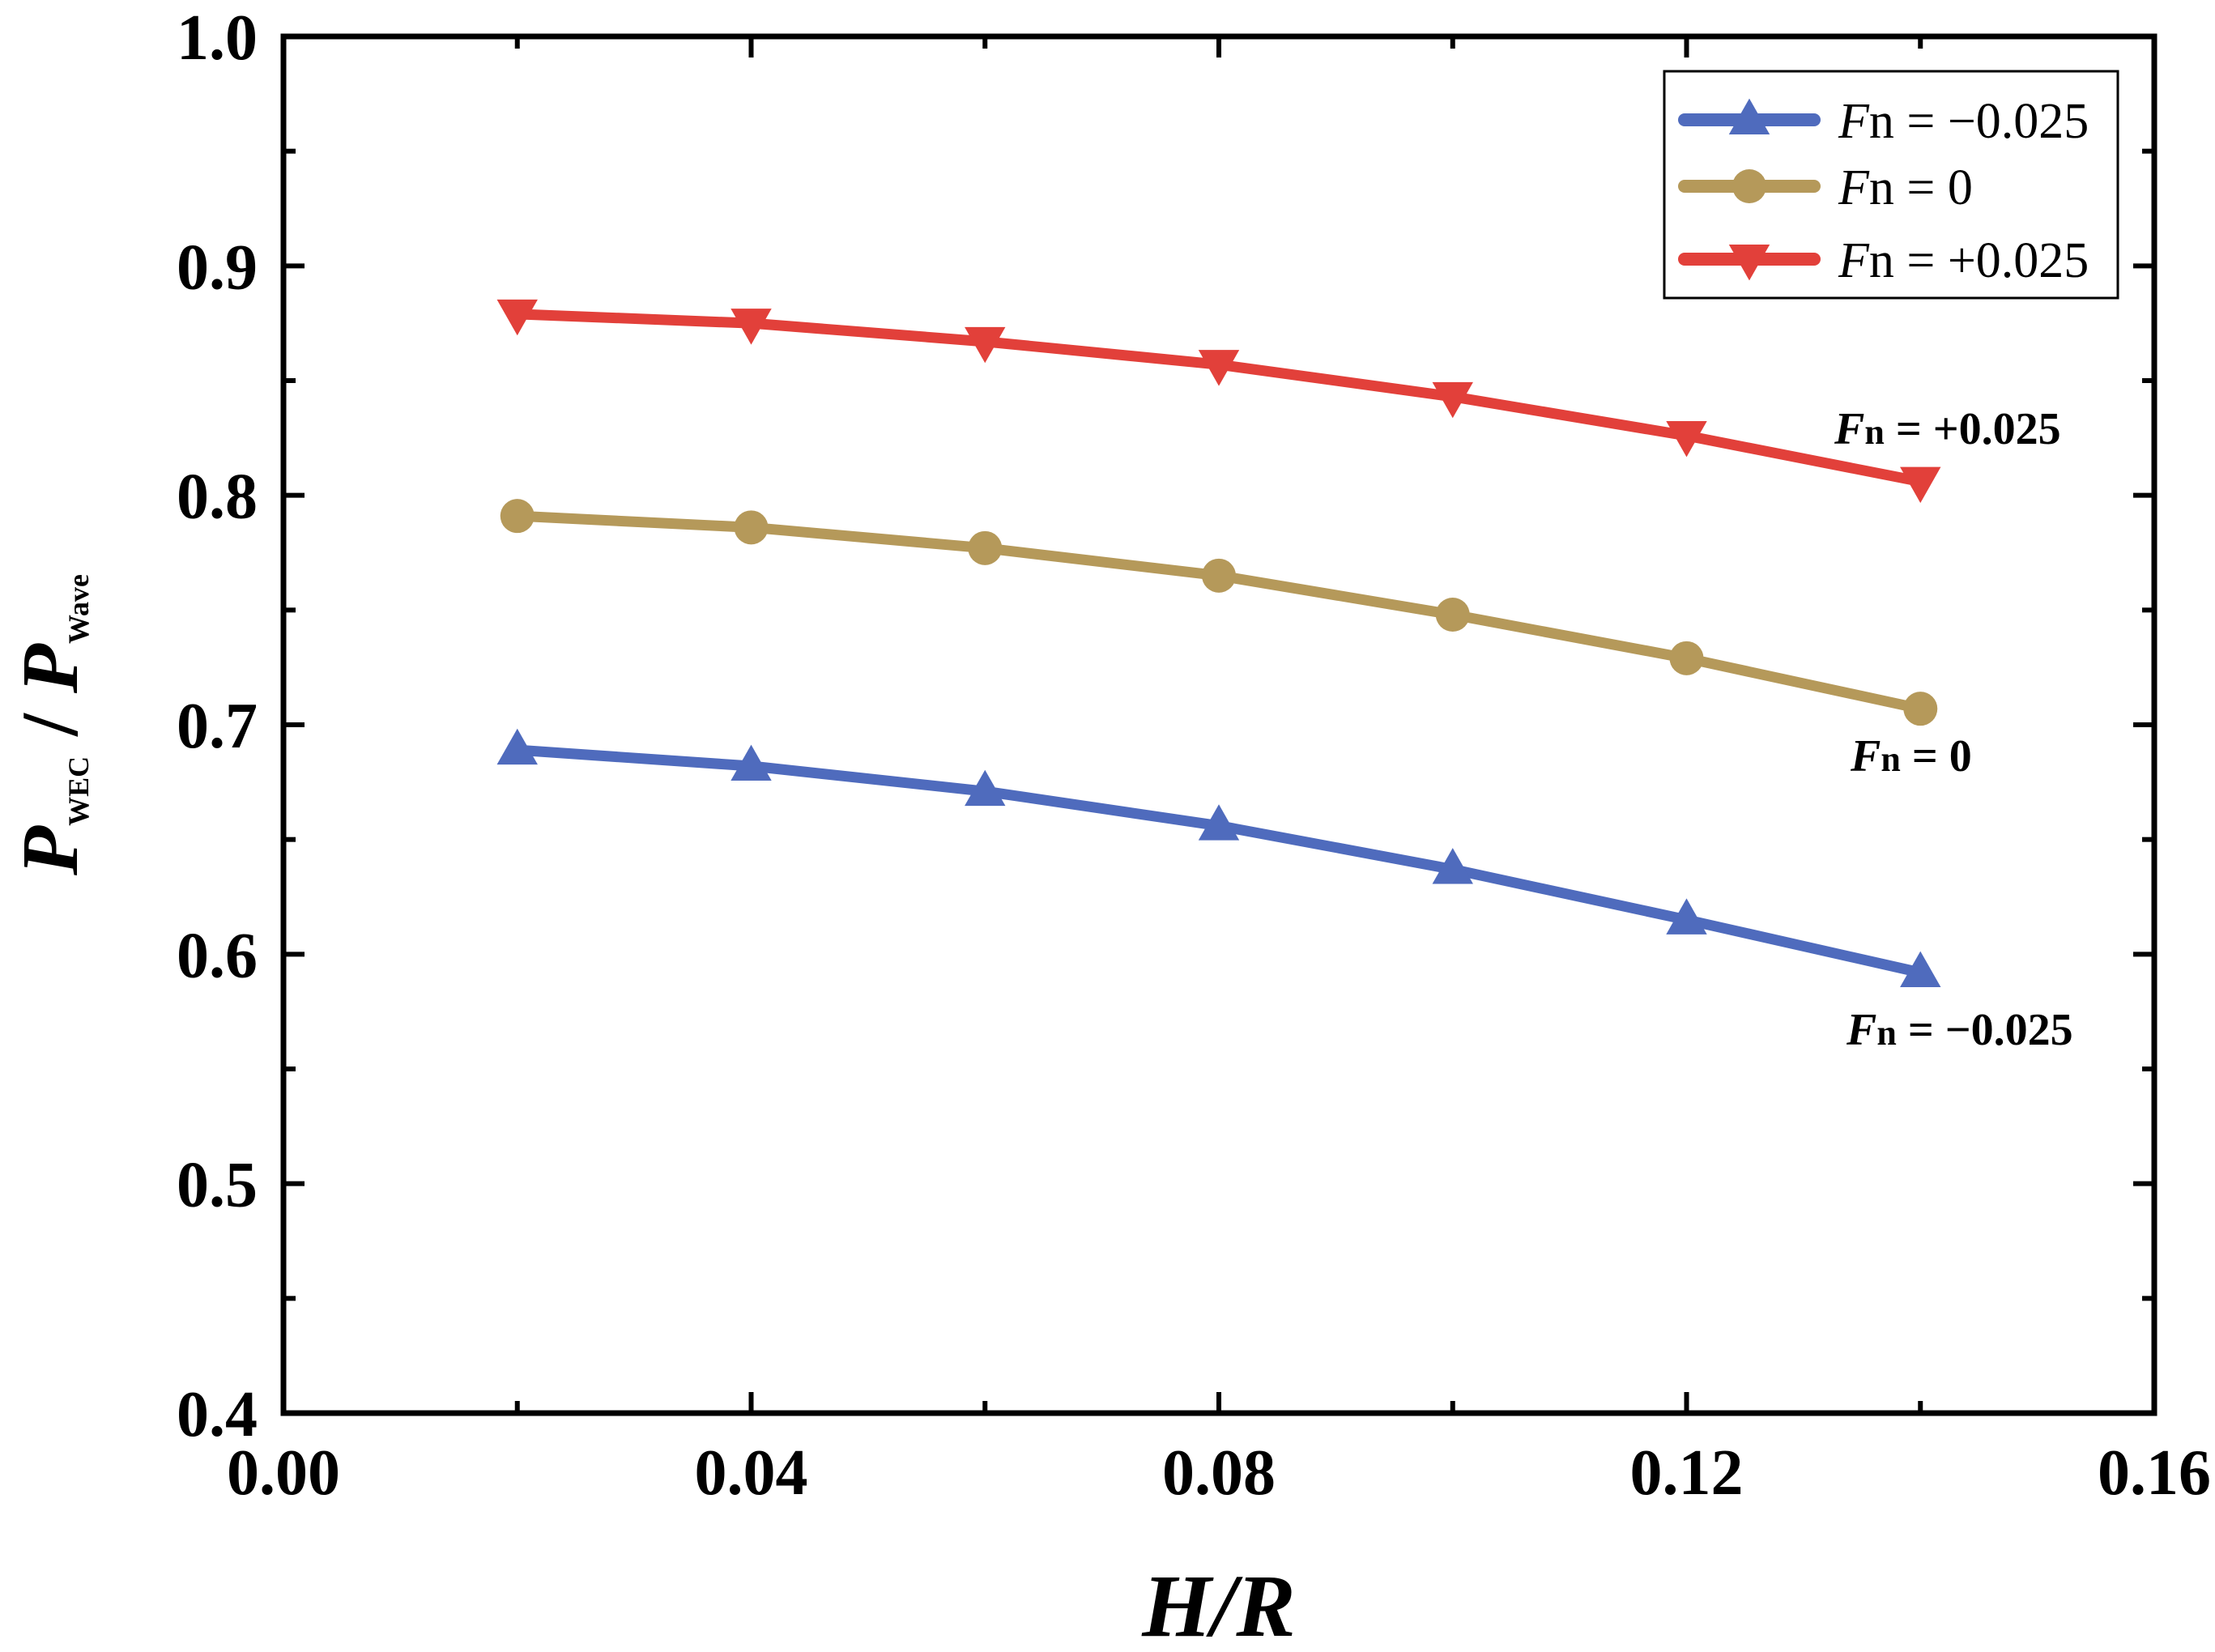 The height and width of the screenshot is (1652, 2215). I want to click on x-tick-label: 0.08, so click(1219, 1473).